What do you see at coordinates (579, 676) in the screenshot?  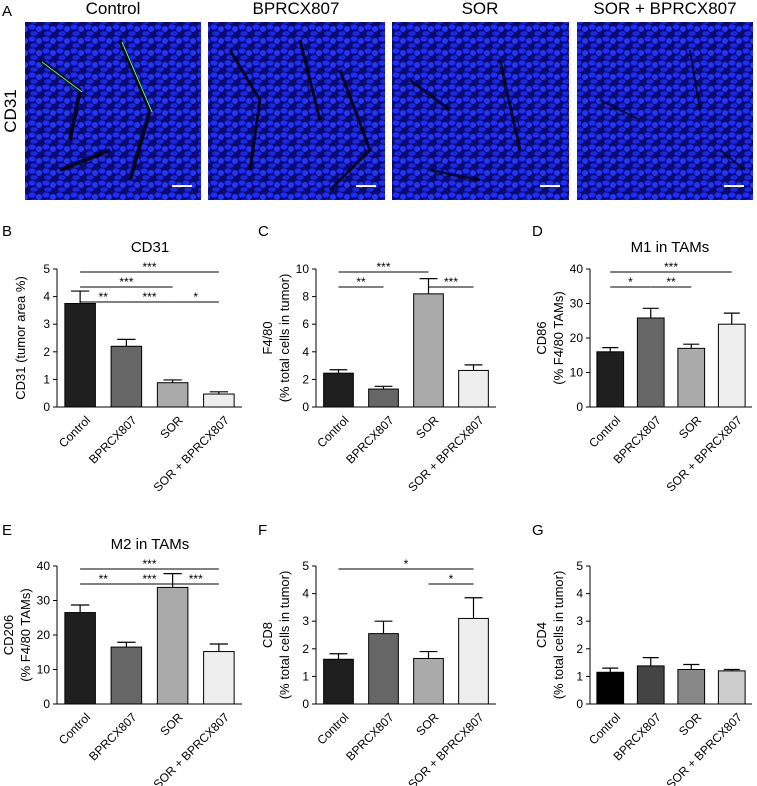 I see `y-tick-label: 1` at bounding box center [579, 676].